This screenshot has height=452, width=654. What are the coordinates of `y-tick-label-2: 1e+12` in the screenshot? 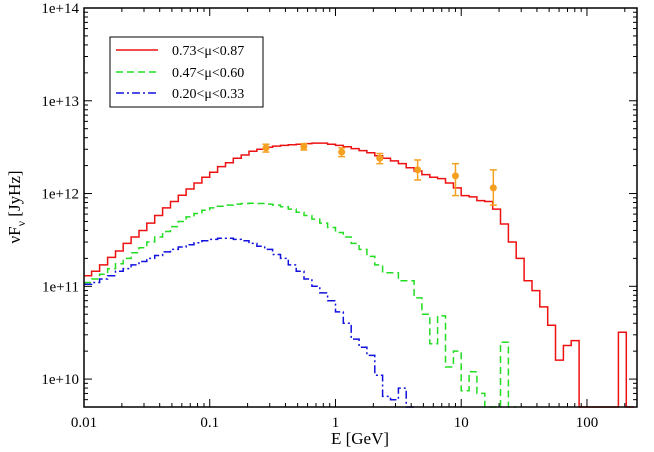 It's located at (60, 195).